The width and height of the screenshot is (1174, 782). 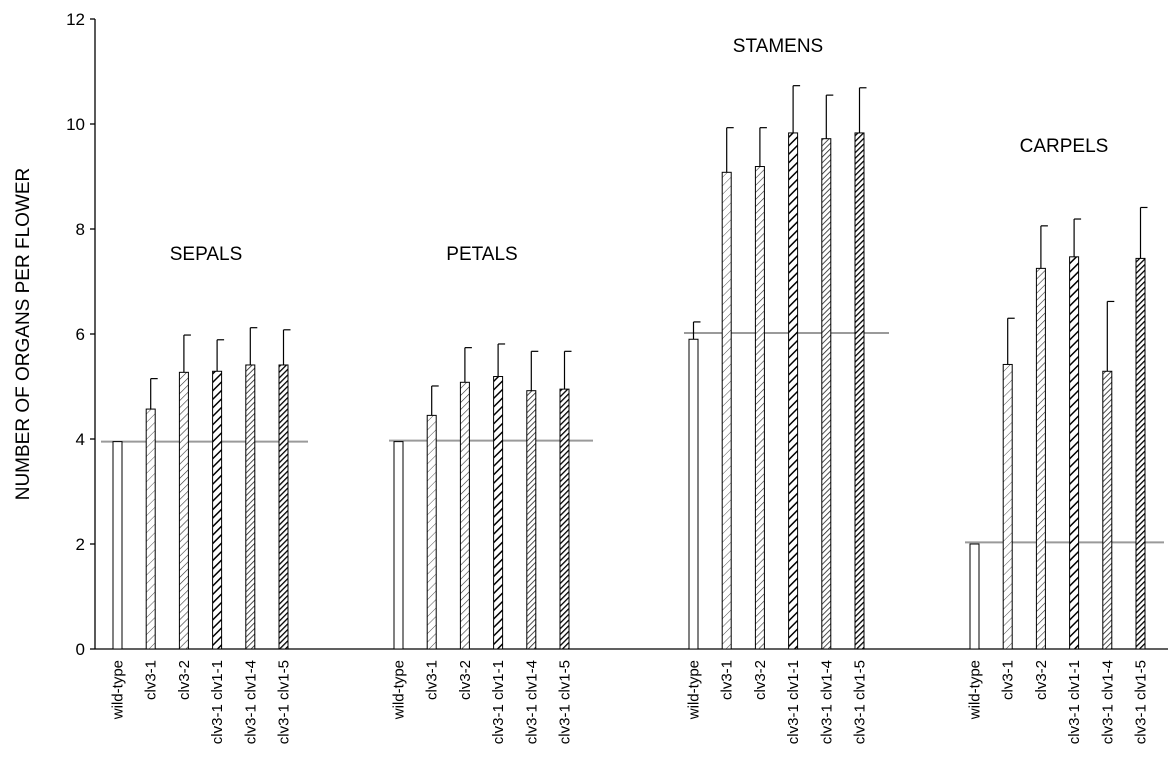 I want to click on y-tick-label: 6, so click(x=80, y=334).